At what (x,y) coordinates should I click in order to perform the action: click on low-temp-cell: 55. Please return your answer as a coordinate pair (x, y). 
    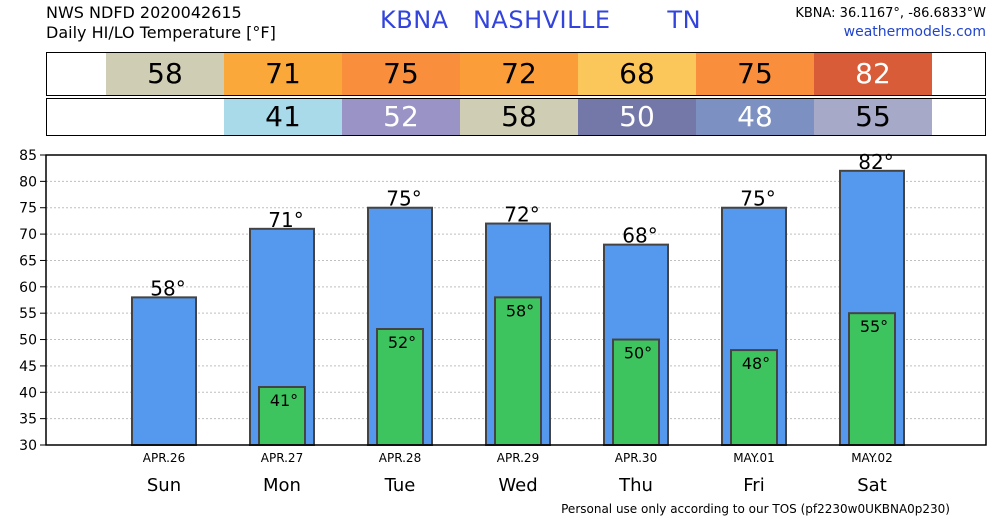
    Looking at the image, I should click on (873, 117).